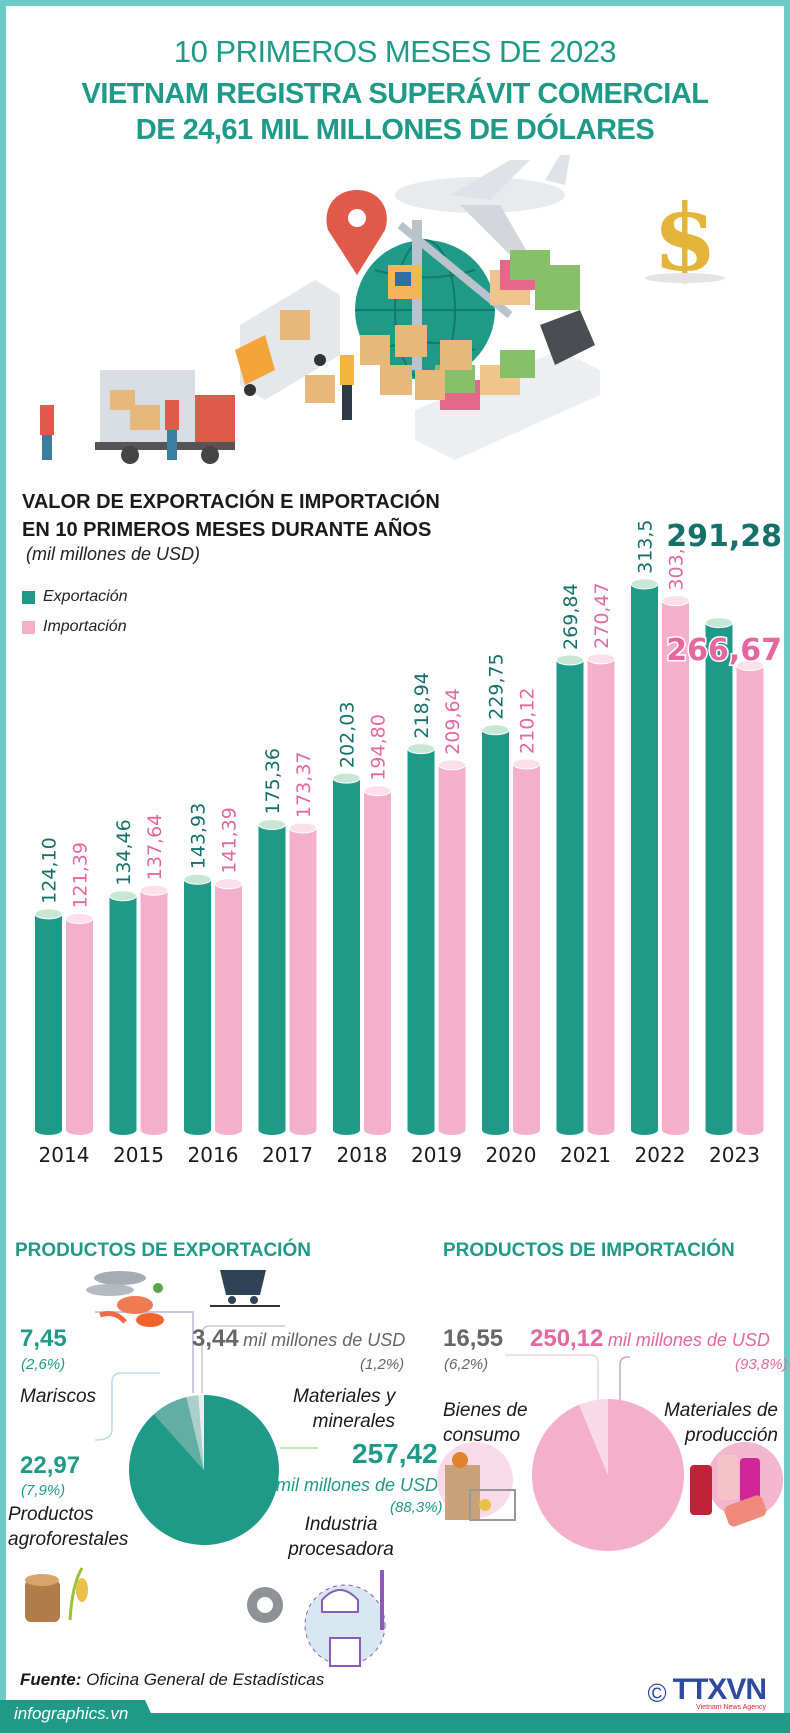 The image size is (790, 1733). I want to click on site-link: infographics.vn, so click(71, 1713).